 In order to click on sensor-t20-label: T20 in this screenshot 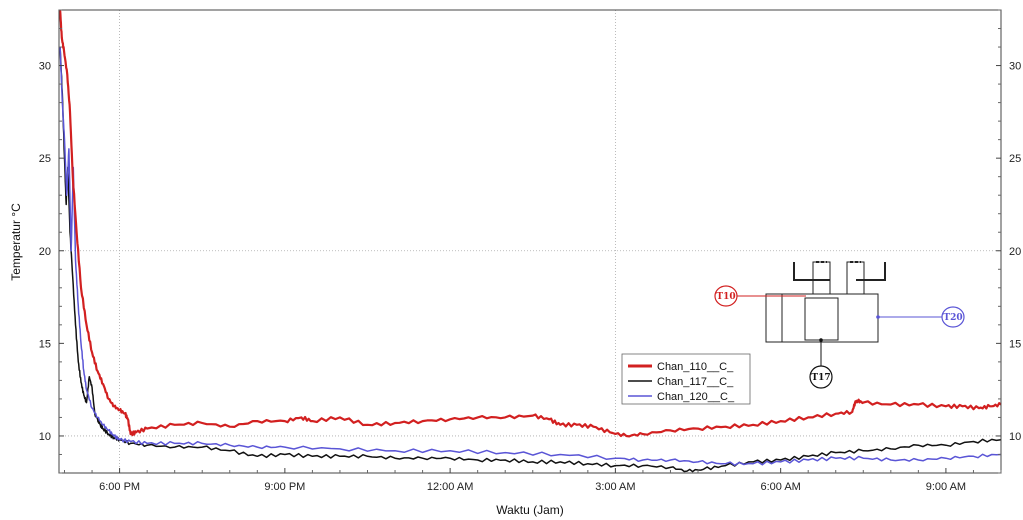, I will do `click(952, 318)`.